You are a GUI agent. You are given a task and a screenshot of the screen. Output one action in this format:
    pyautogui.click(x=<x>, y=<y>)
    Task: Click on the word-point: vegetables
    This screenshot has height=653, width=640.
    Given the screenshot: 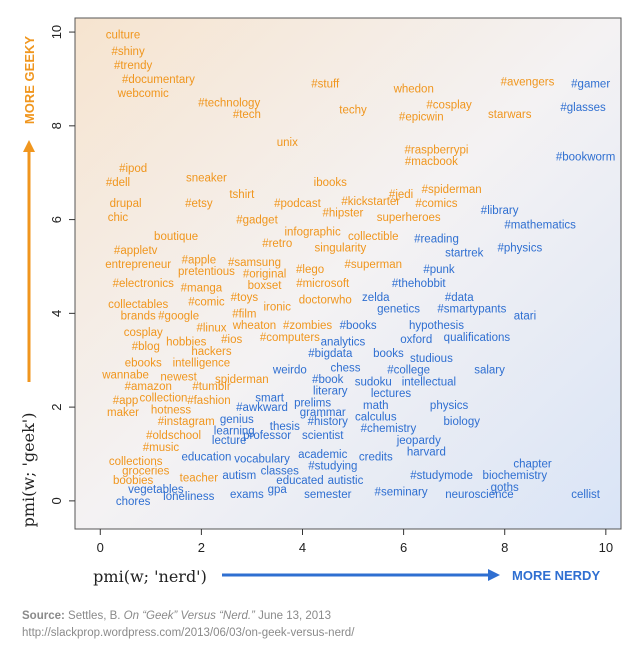 What is the action you would take?
    pyautogui.click(x=156, y=490)
    